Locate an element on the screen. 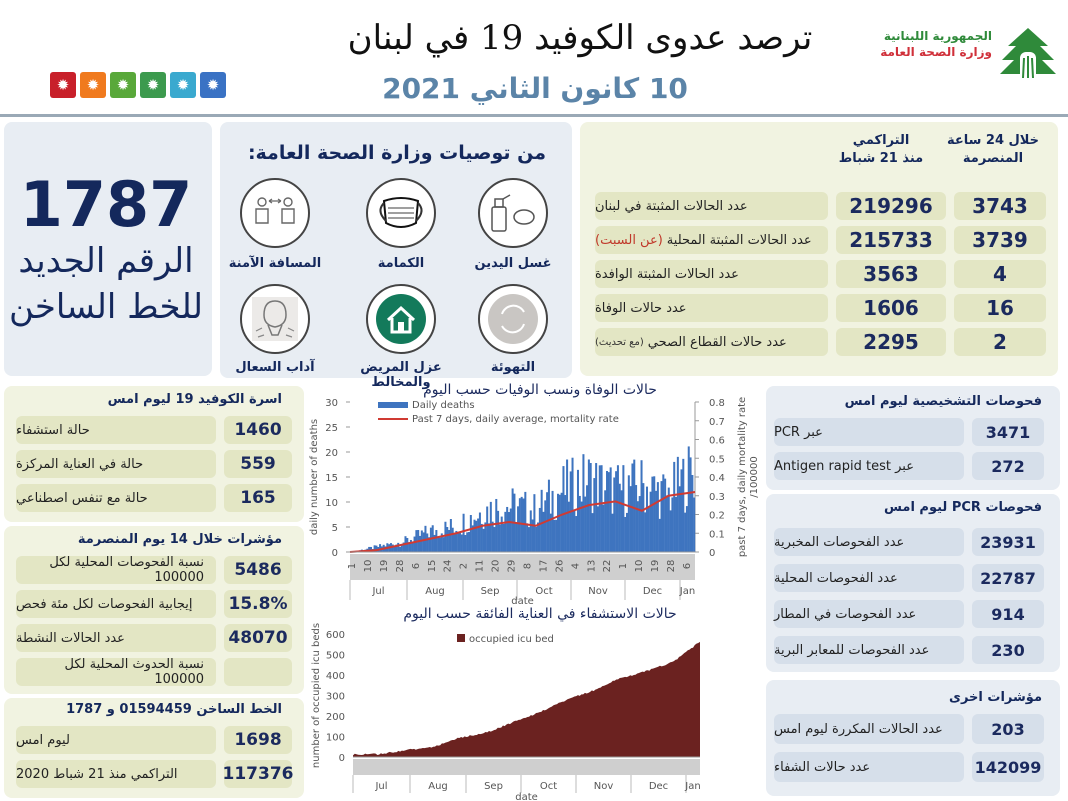 This screenshot has height=801, width=1068. hand-sanitizer-icon is located at coordinates (513, 213).